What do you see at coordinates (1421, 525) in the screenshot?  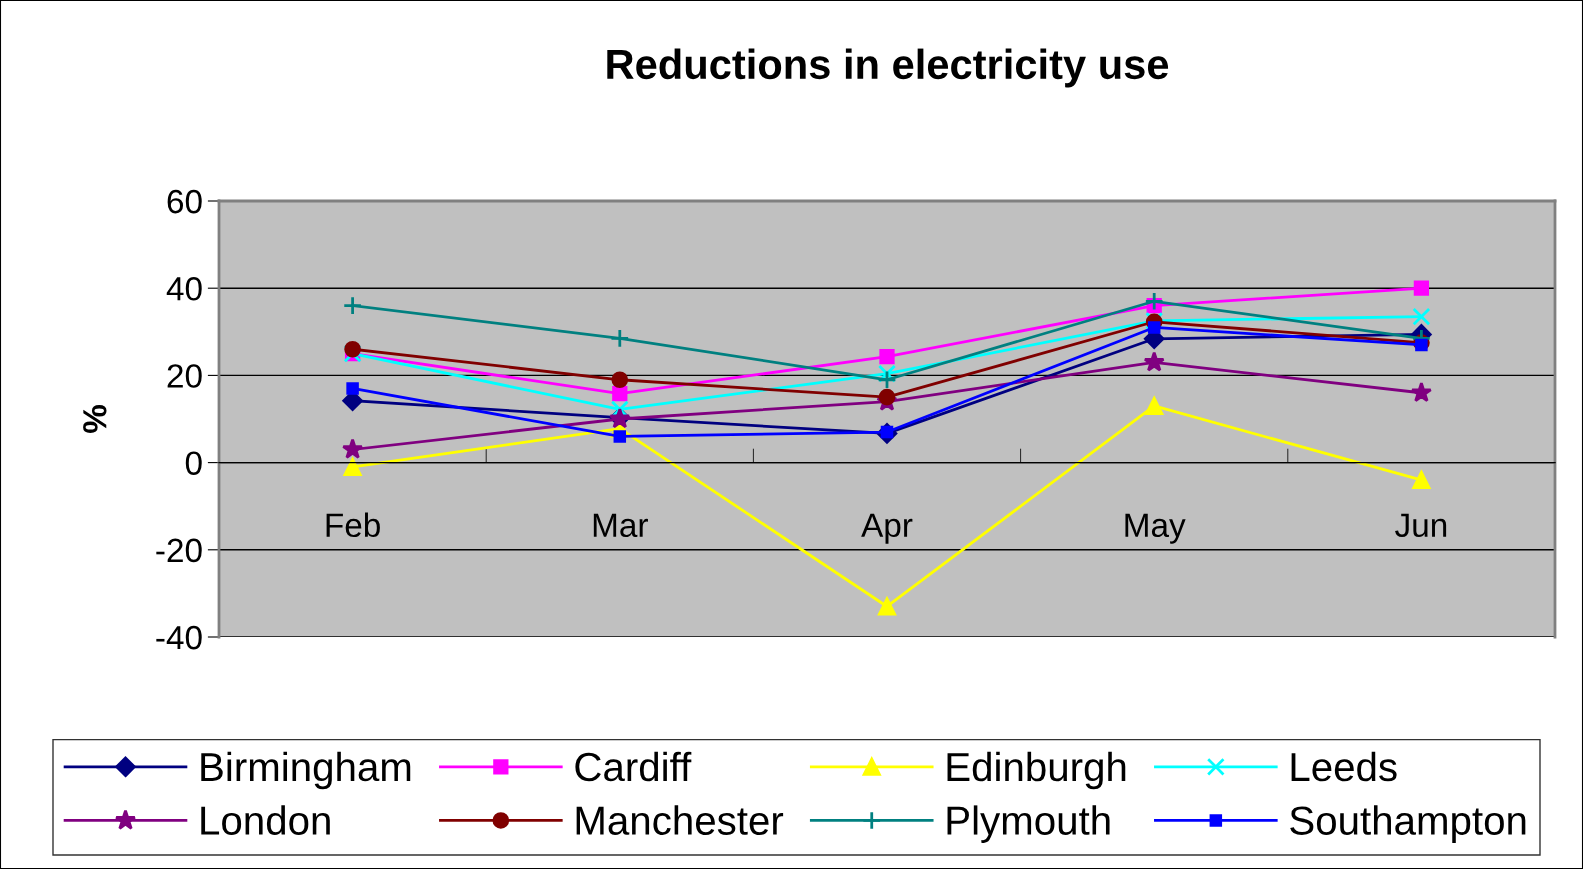 I see `x-tick-label: Jun` at bounding box center [1421, 525].